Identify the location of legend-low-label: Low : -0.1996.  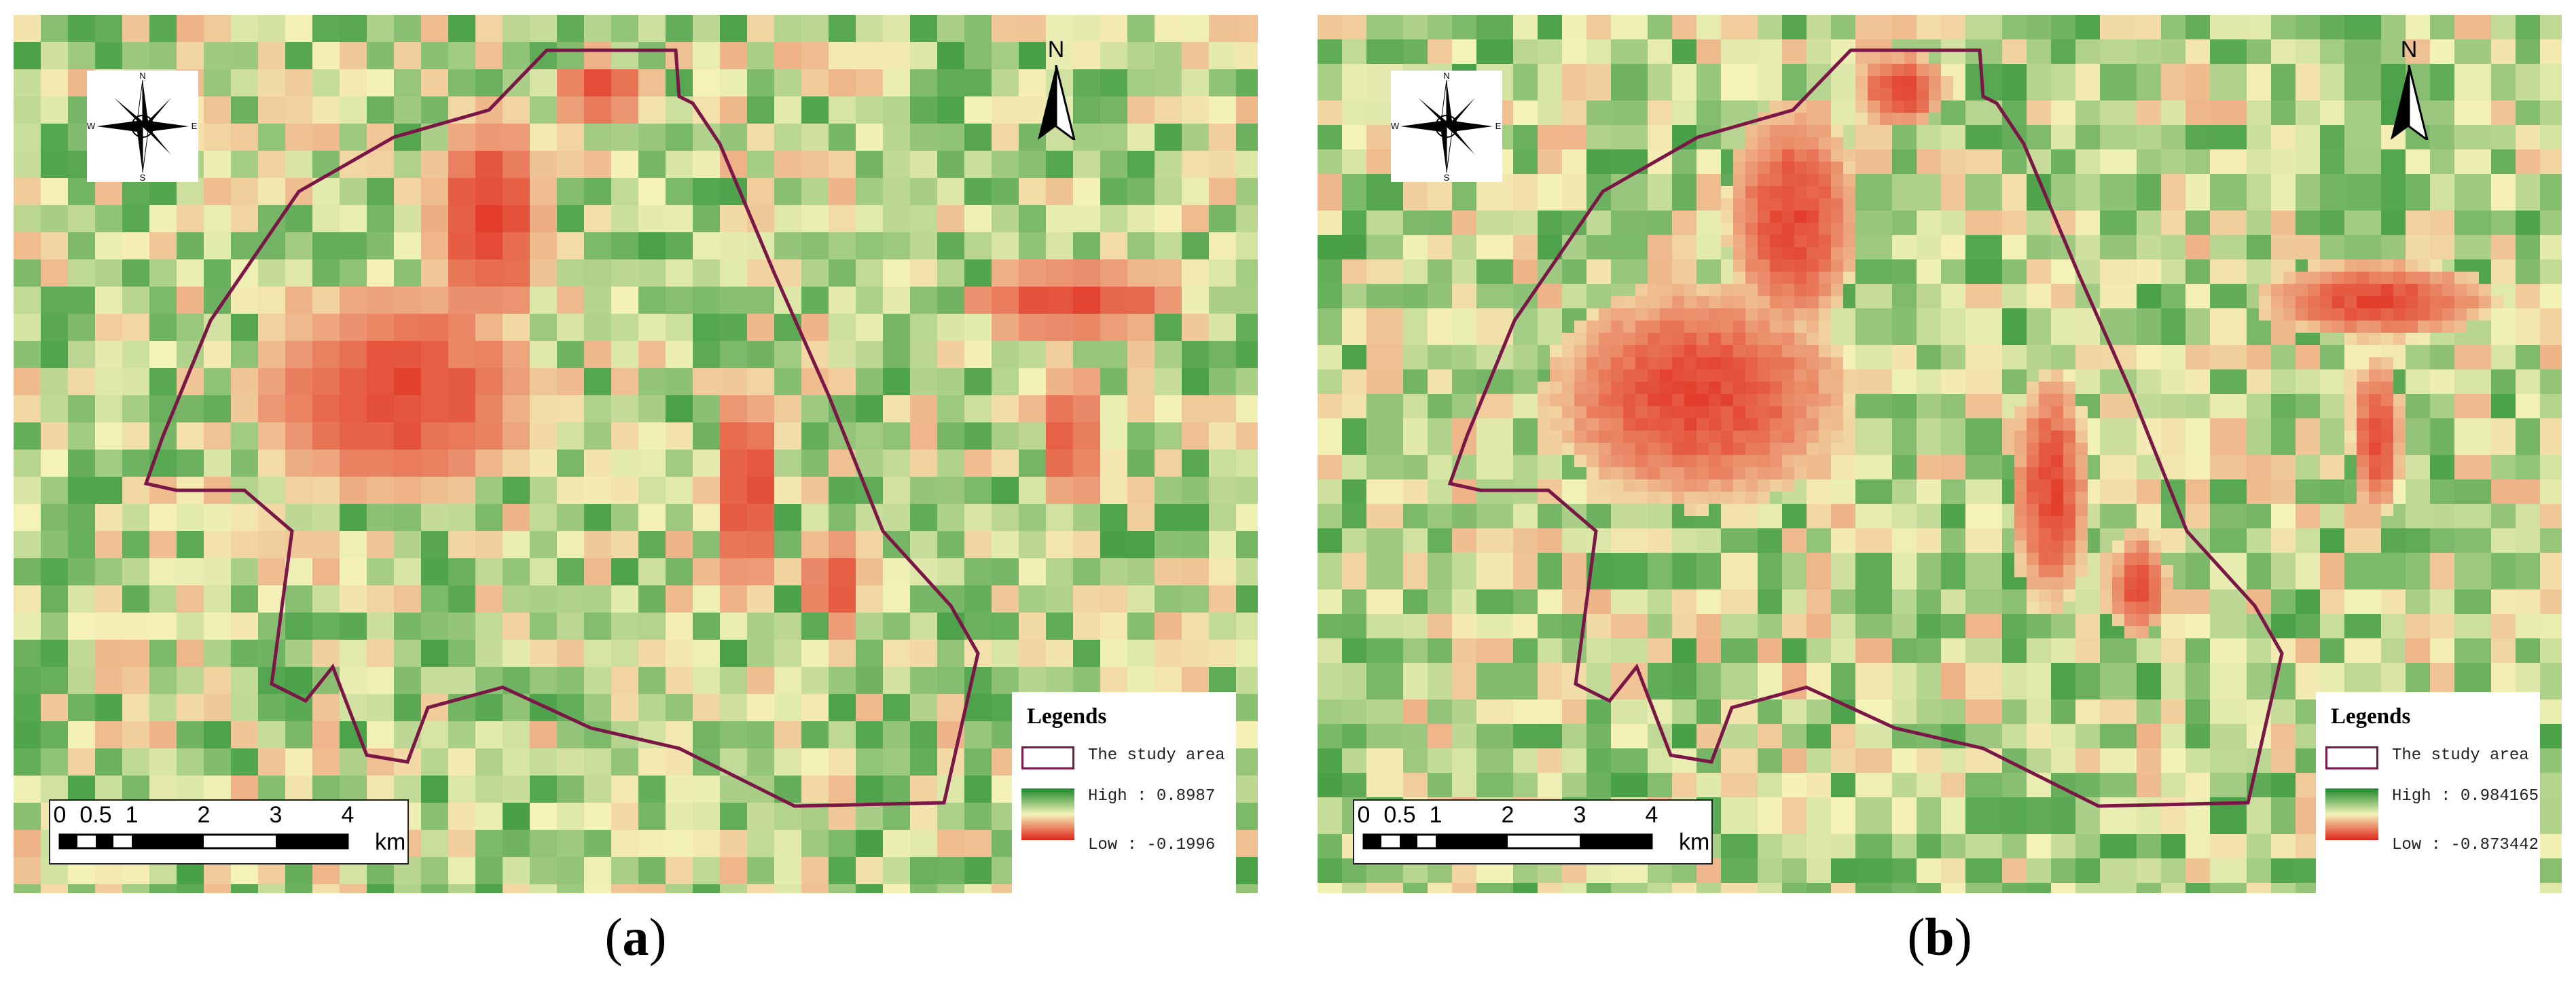
(1152, 845).